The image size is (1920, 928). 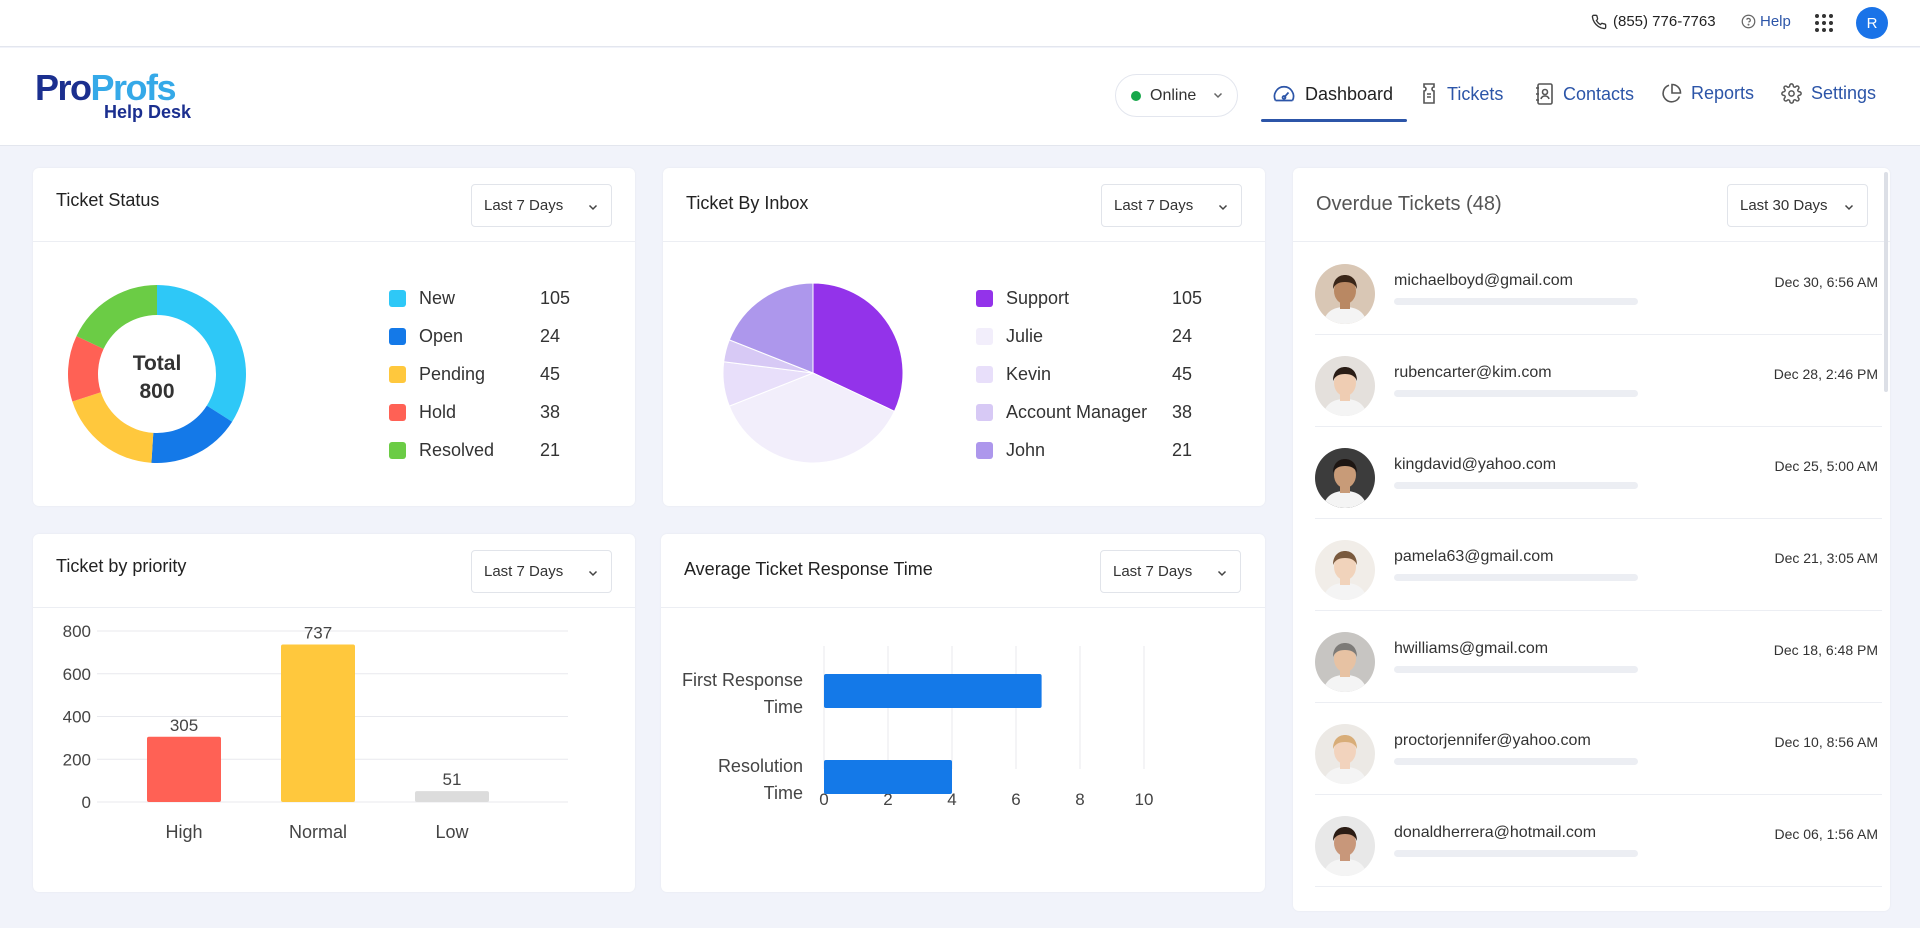 What do you see at coordinates (1409, 204) in the screenshot?
I see `card-title: Overdue Tickets (48)` at bounding box center [1409, 204].